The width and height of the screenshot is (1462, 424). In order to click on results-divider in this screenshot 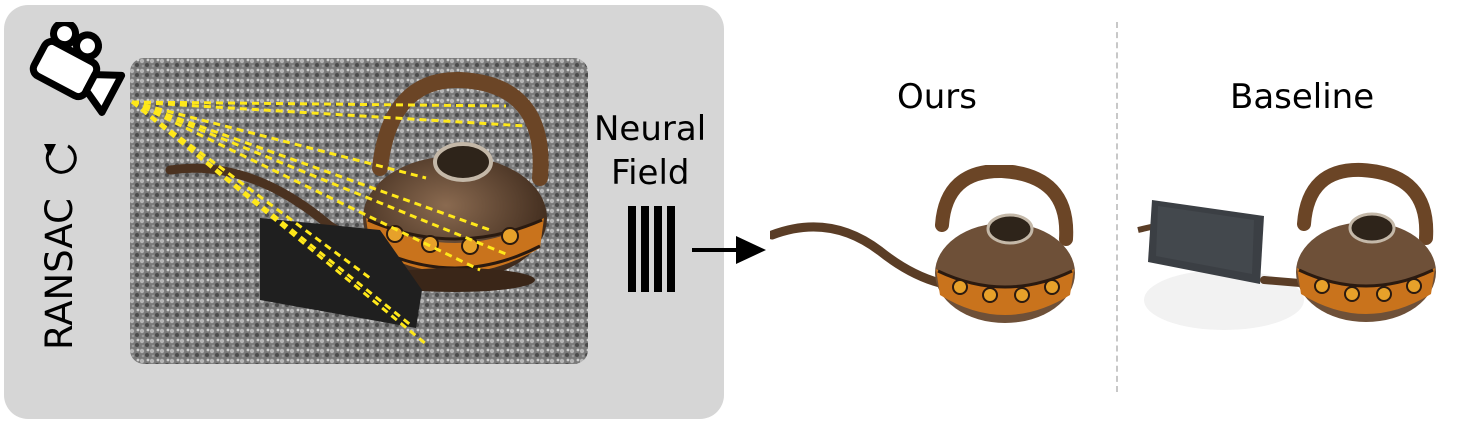, I will do `click(1117, 207)`.